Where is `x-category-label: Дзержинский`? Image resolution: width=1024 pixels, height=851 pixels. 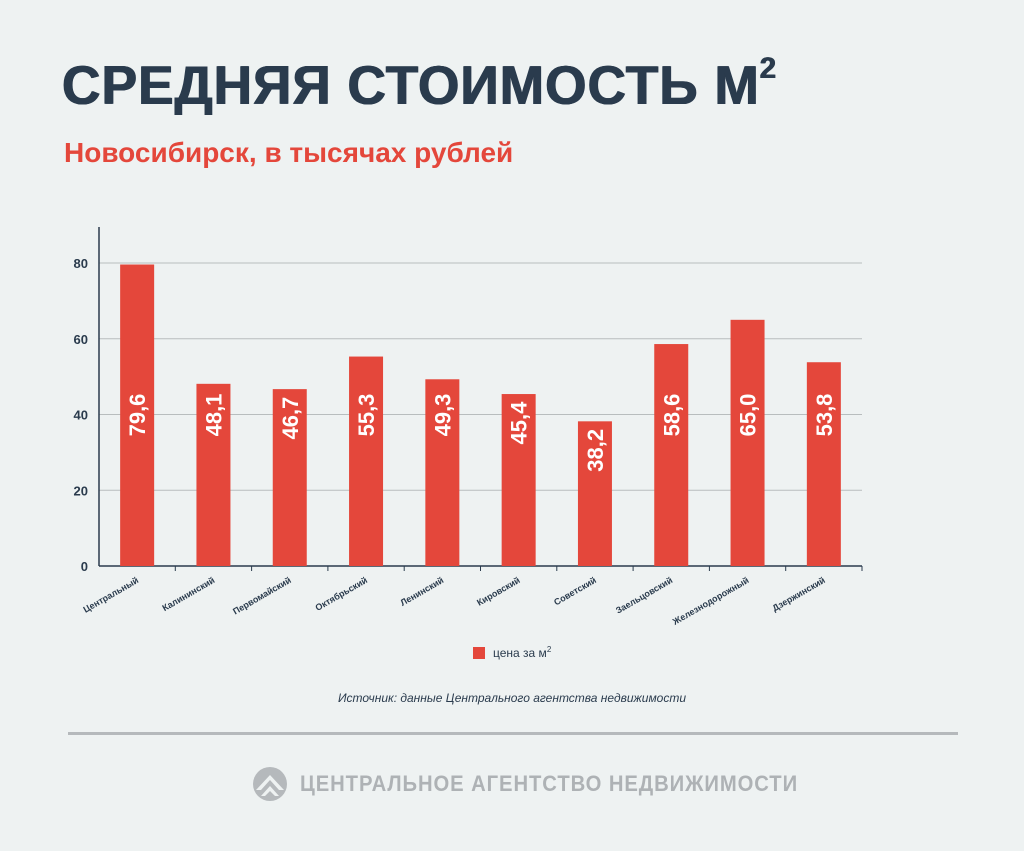 x-category-label: Дзержинский is located at coordinates (798, 594).